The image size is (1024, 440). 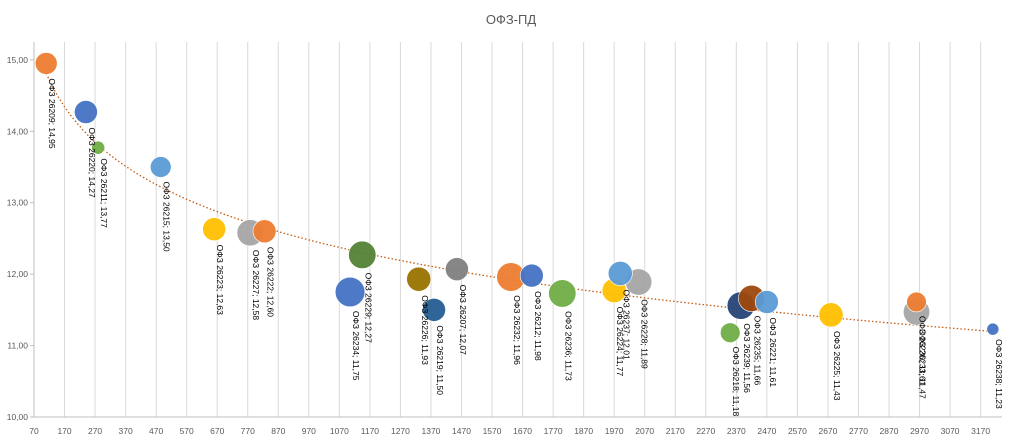 What do you see at coordinates (217, 431) in the screenshot?
I see `x-tick-label: 670` at bounding box center [217, 431].